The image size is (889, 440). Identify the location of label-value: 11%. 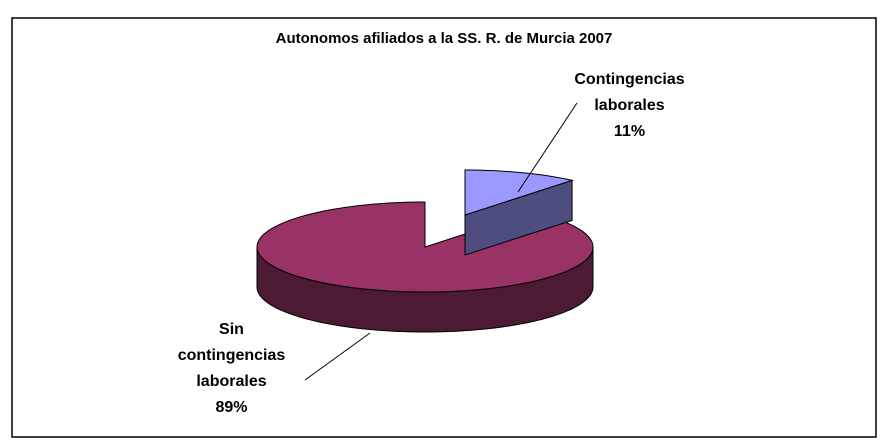
(629, 131).